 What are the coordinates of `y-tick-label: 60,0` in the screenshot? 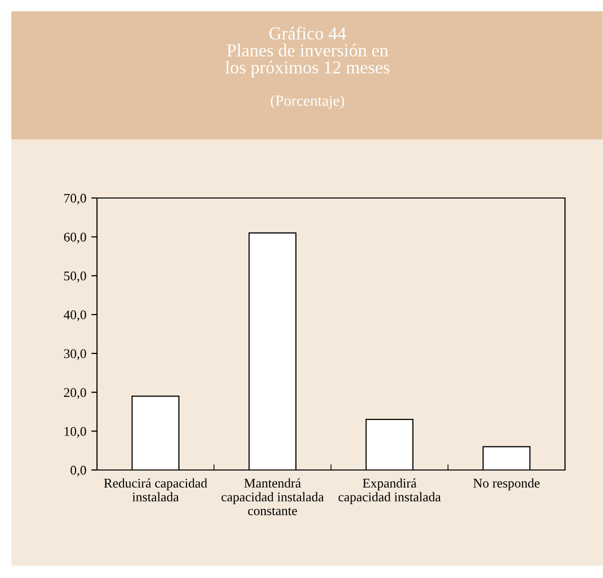 It's located at (75, 238).